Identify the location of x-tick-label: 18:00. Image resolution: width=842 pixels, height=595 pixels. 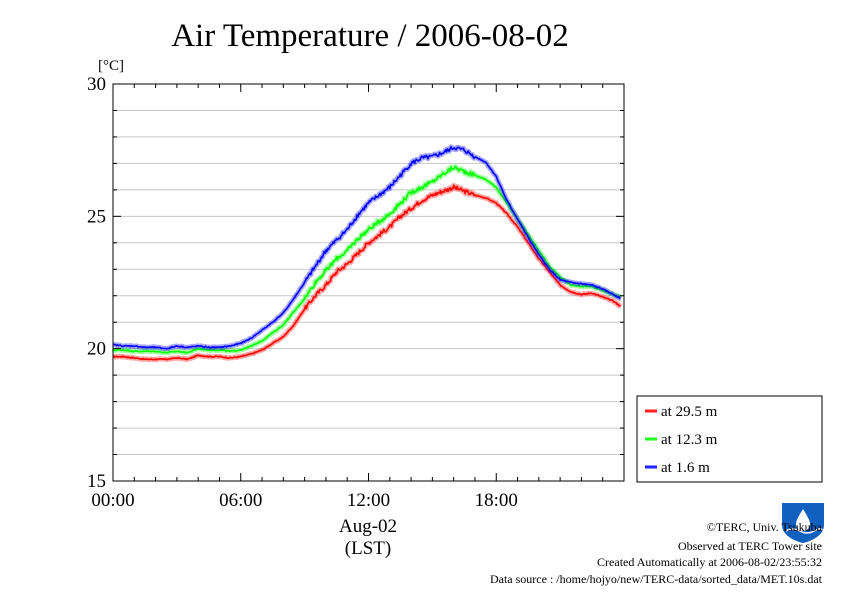
(496, 500).